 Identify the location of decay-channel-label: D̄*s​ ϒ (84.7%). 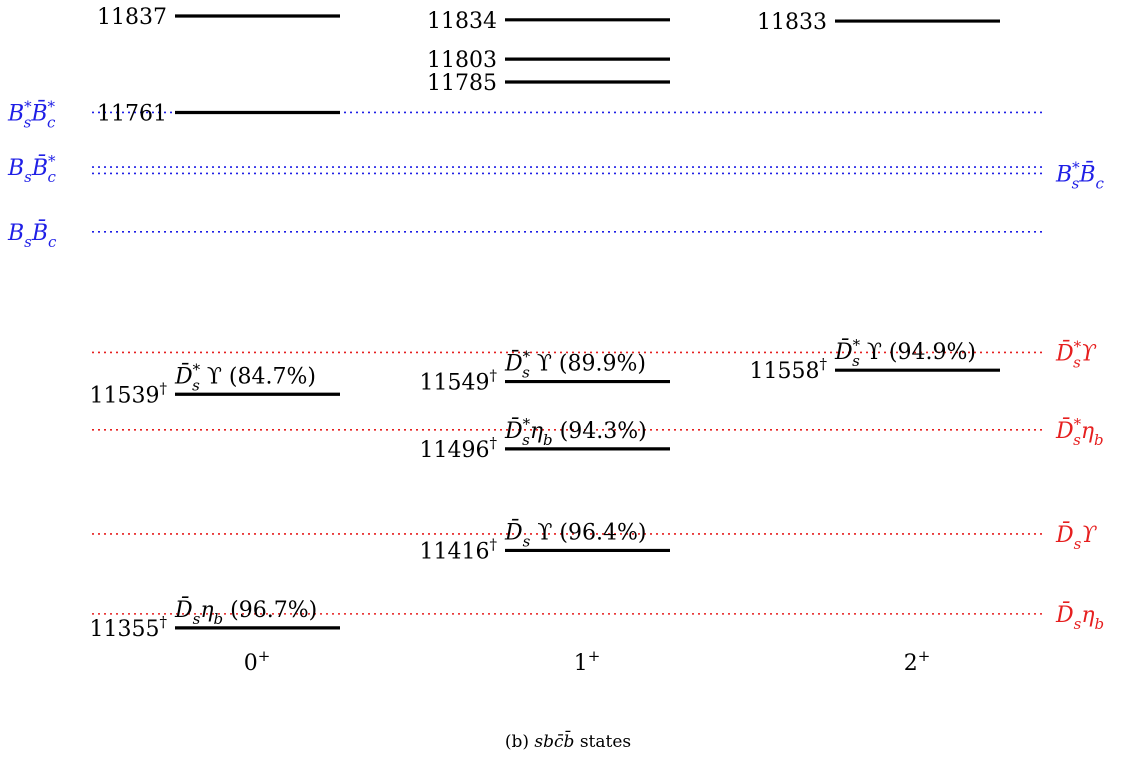
(245, 377).